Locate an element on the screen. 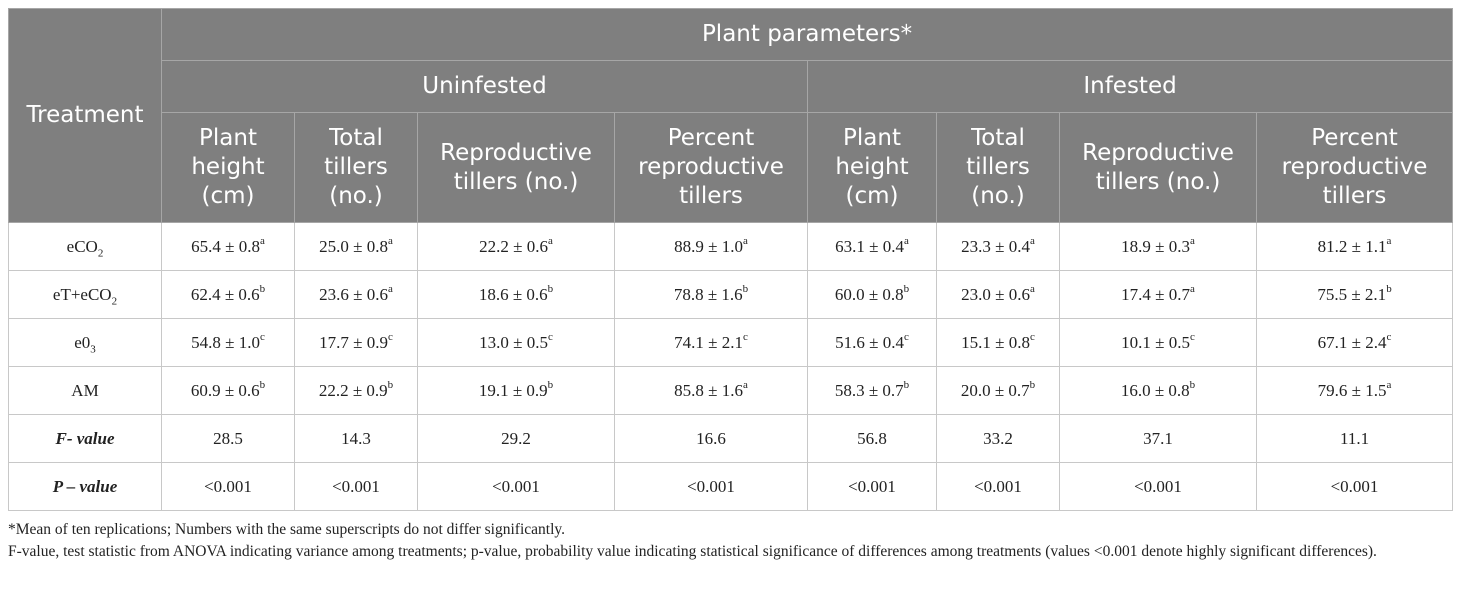  table-cell: 10.1 ± 0.5c is located at coordinates (1158, 342).